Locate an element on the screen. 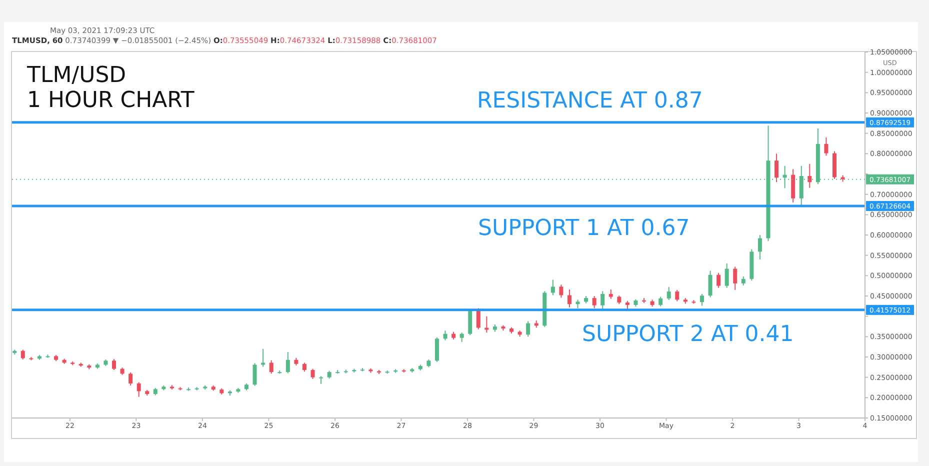  ref-line-label: SUPPORT 1 AT 0.67 is located at coordinates (584, 229).